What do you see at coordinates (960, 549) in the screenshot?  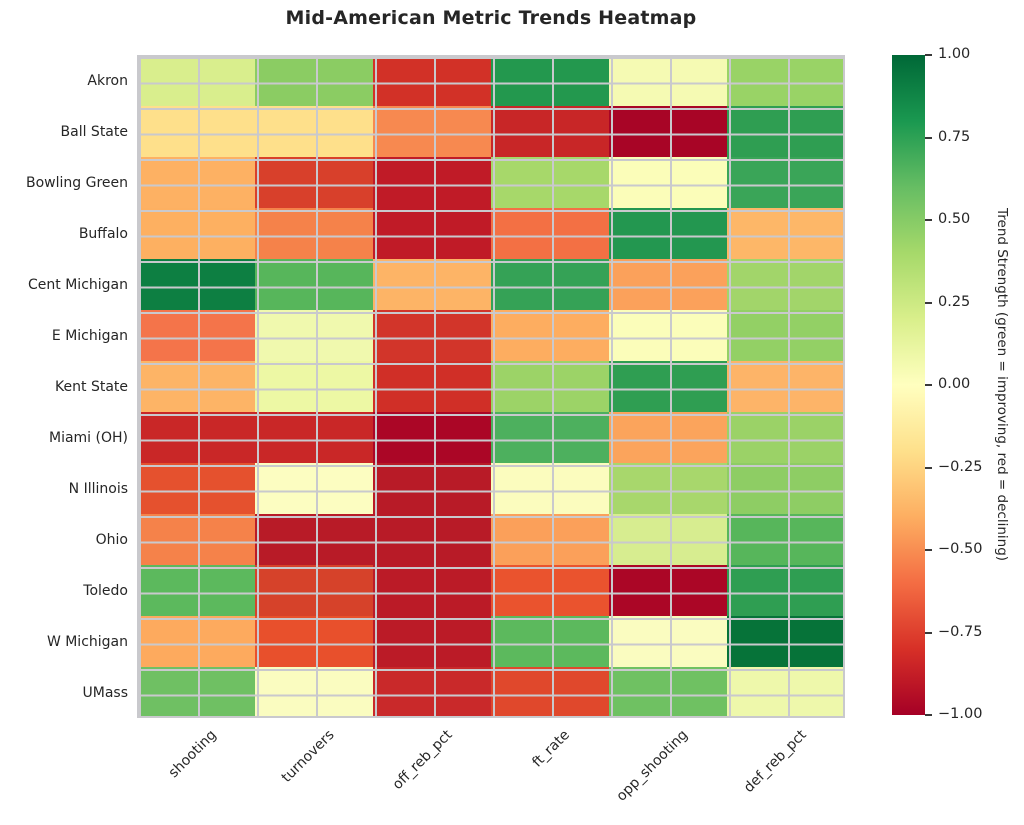 I see `colorbar-tick-label: −0.50` at bounding box center [960, 549].